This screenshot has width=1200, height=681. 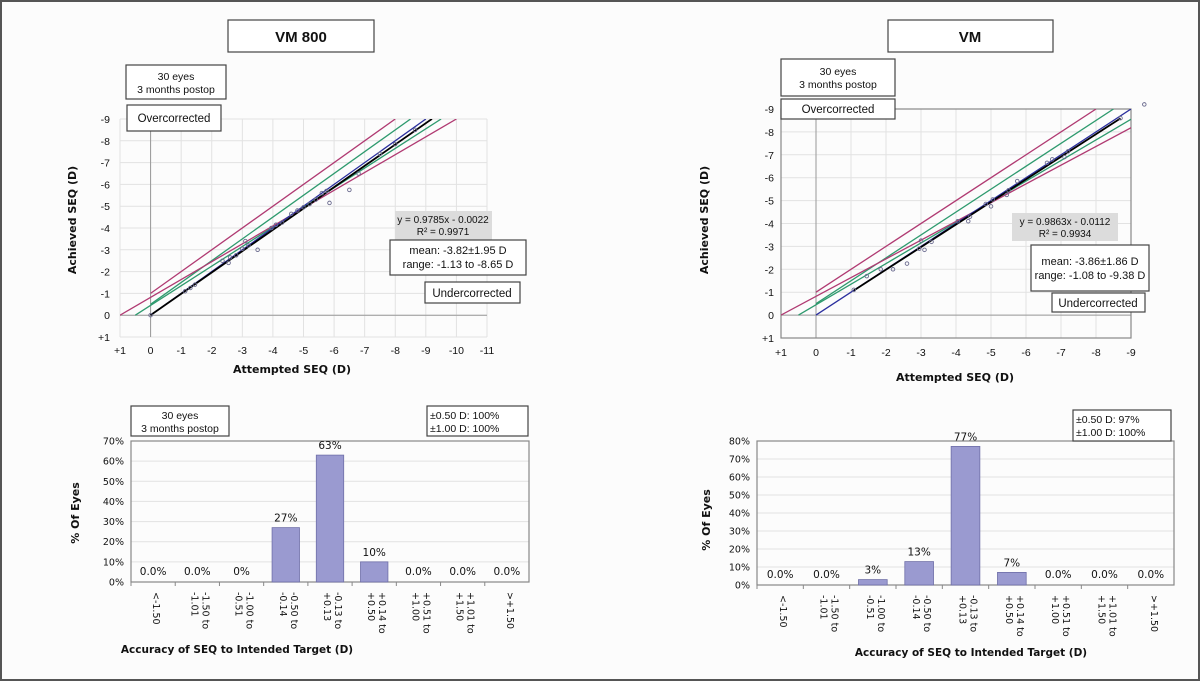 What do you see at coordinates (869, 607) in the screenshot?
I see `x-category-label: -0.51` at bounding box center [869, 607].